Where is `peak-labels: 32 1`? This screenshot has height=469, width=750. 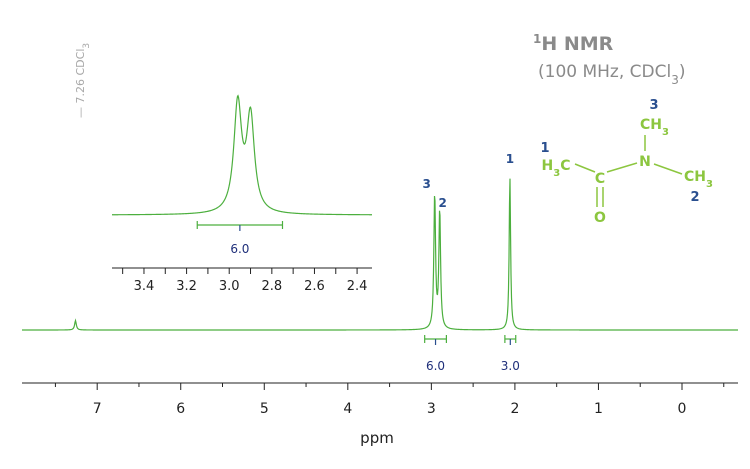
peak-labels: 32 1 is located at coordinates (469, 181).